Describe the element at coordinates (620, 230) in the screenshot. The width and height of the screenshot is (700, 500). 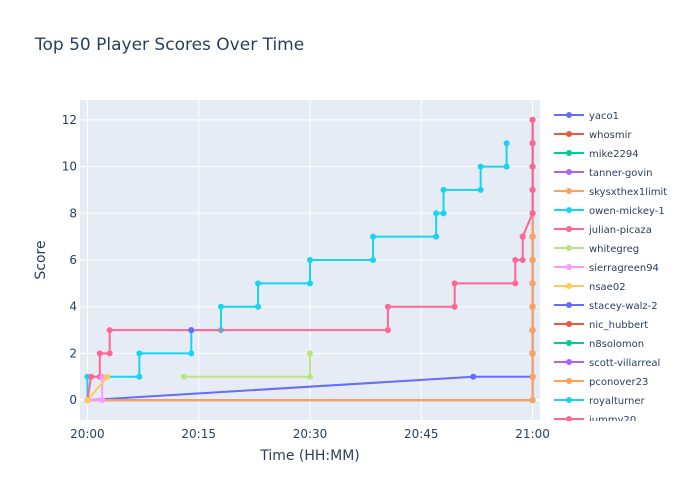
I see `legend-label: julian-picaza` at that location.